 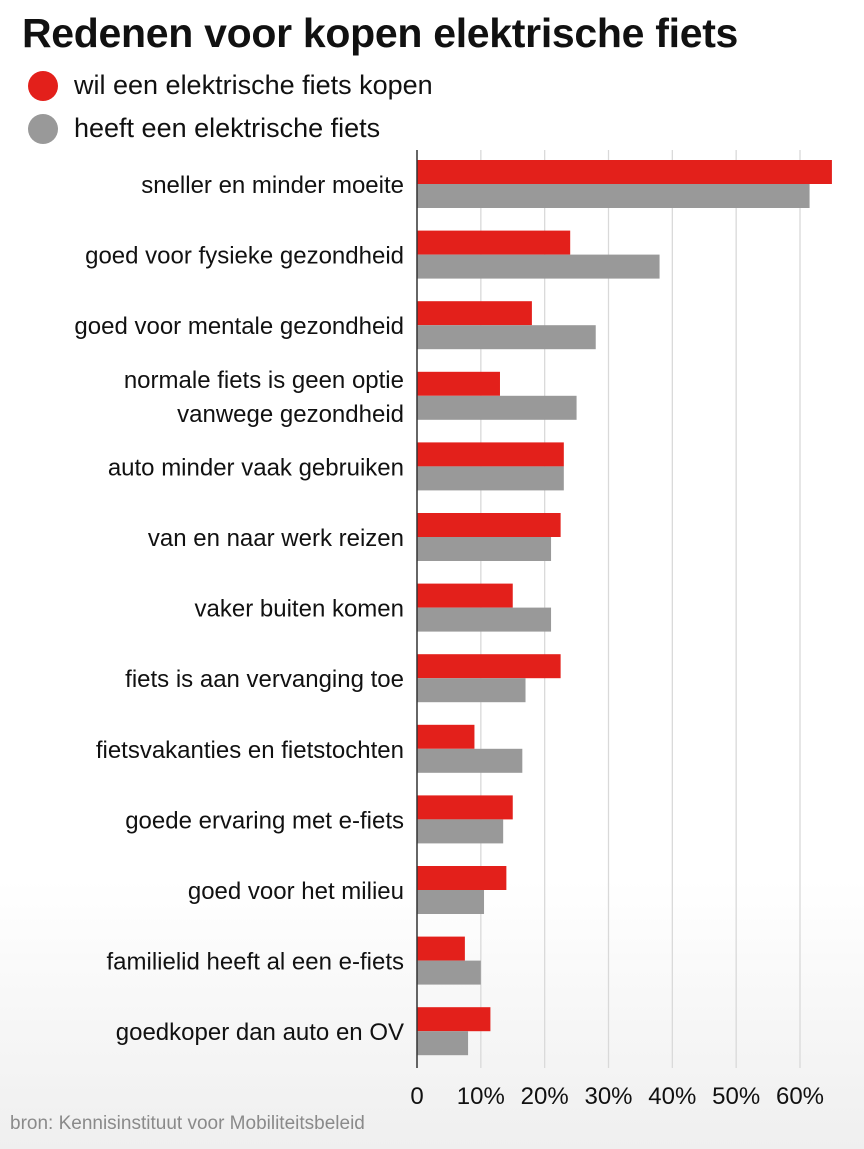 I want to click on x-tick-label: 60%, so click(x=800, y=1096).